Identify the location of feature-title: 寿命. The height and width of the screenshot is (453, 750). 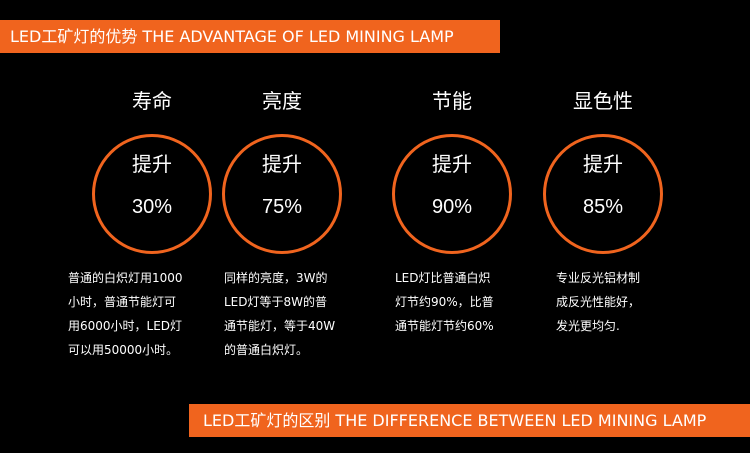
(152, 101).